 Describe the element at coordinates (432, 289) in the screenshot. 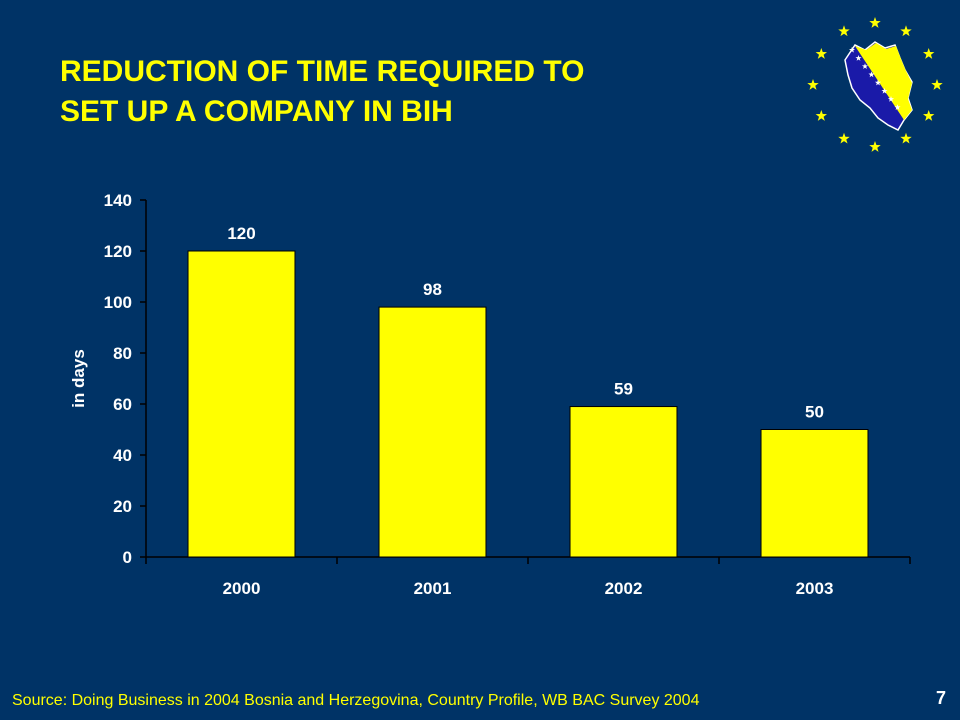

I see `bar-value-label: 98` at that location.